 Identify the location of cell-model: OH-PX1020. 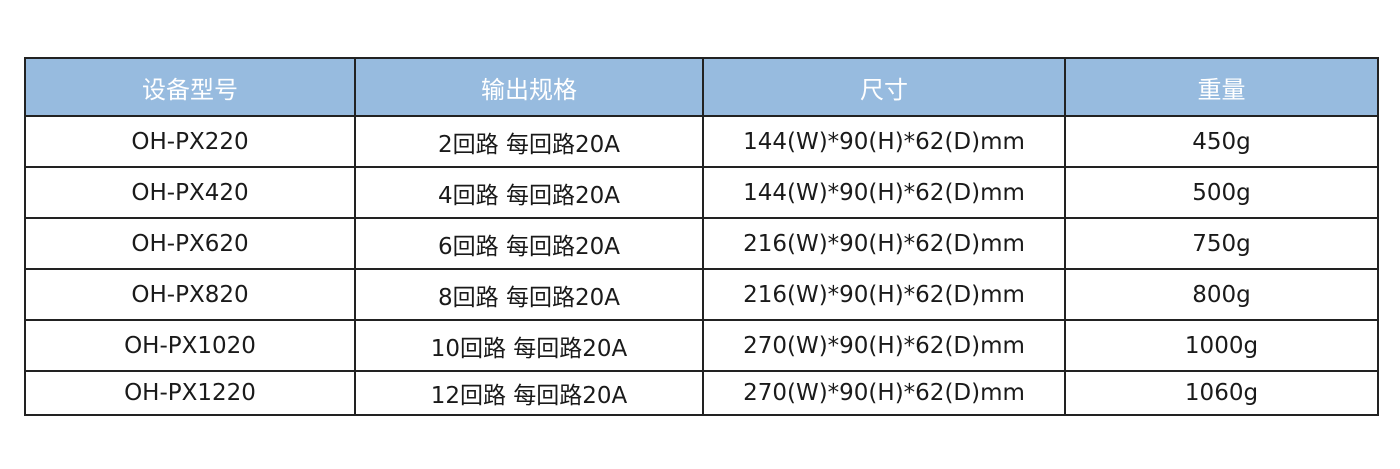
(190, 345).